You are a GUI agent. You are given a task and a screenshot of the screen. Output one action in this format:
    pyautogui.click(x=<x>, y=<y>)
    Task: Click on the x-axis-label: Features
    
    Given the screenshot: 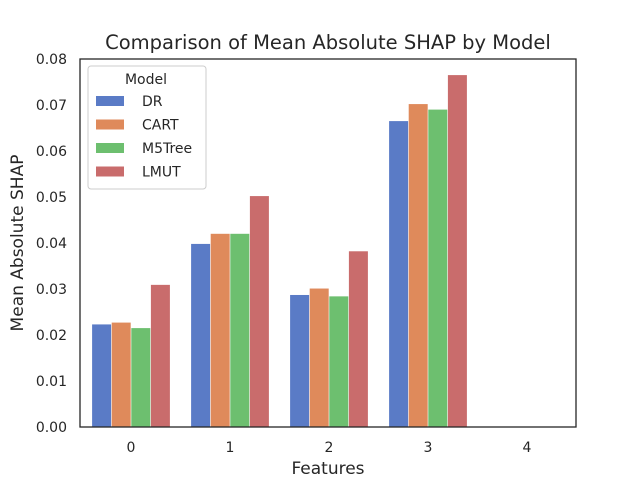 What is the action you would take?
    pyautogui.click(x=327, y=469)
    